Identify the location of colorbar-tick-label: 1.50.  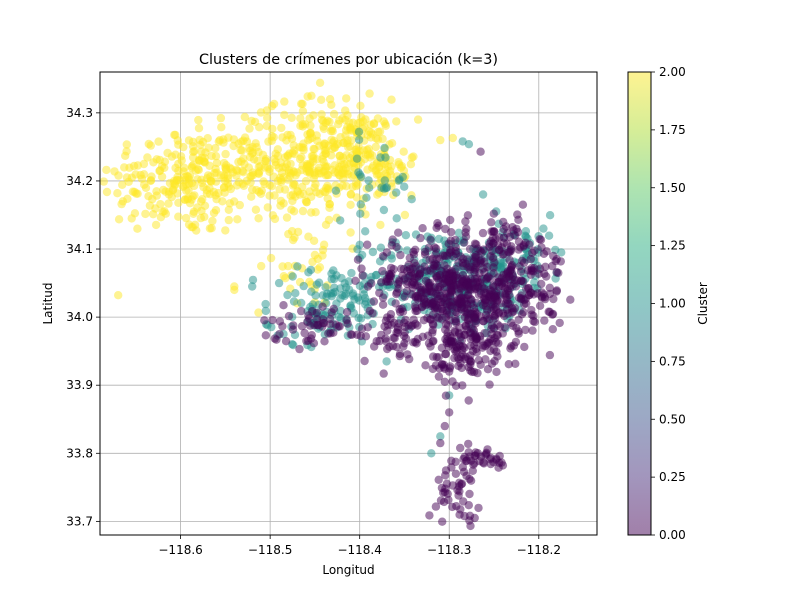
(672, 188).